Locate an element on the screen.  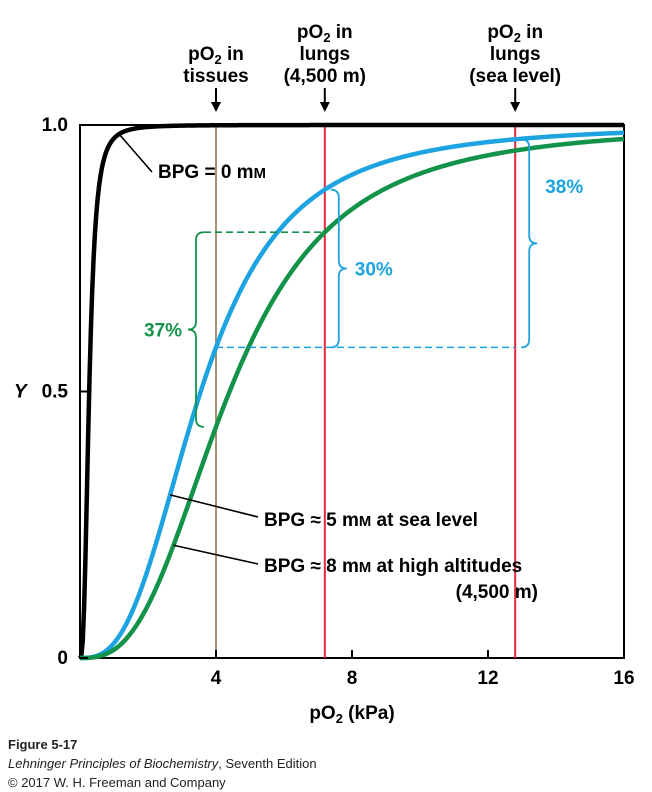
reference-label-1-line-2: (4,500 m) is located at coordinates (325, 76).